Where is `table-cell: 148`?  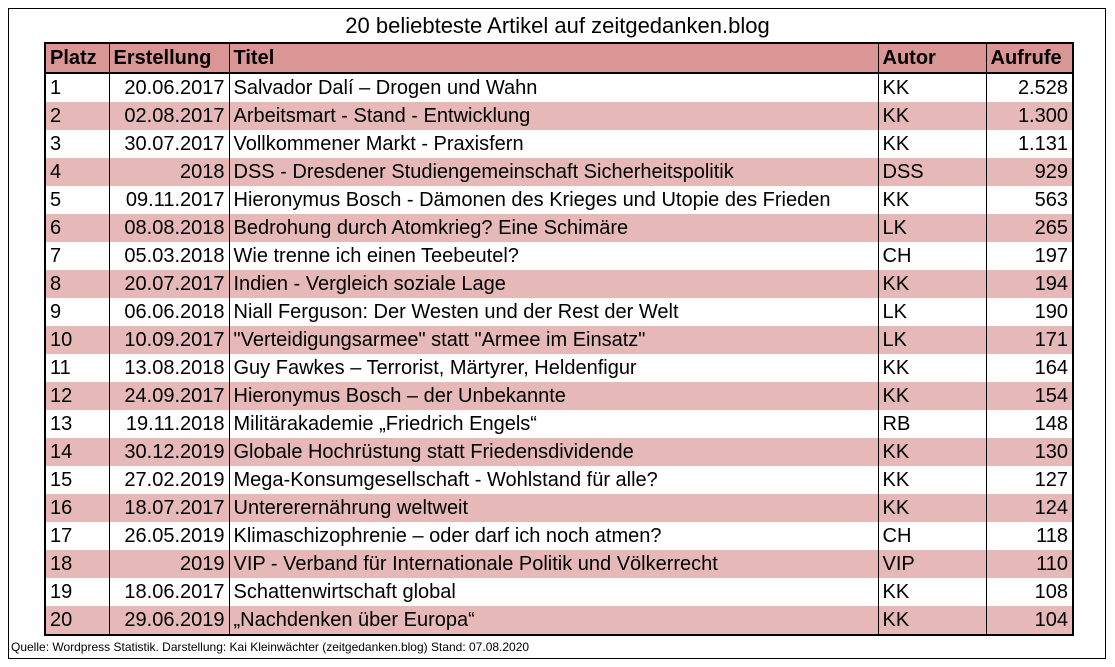
table-cell: 148 is located at coordinates (1029, 424).